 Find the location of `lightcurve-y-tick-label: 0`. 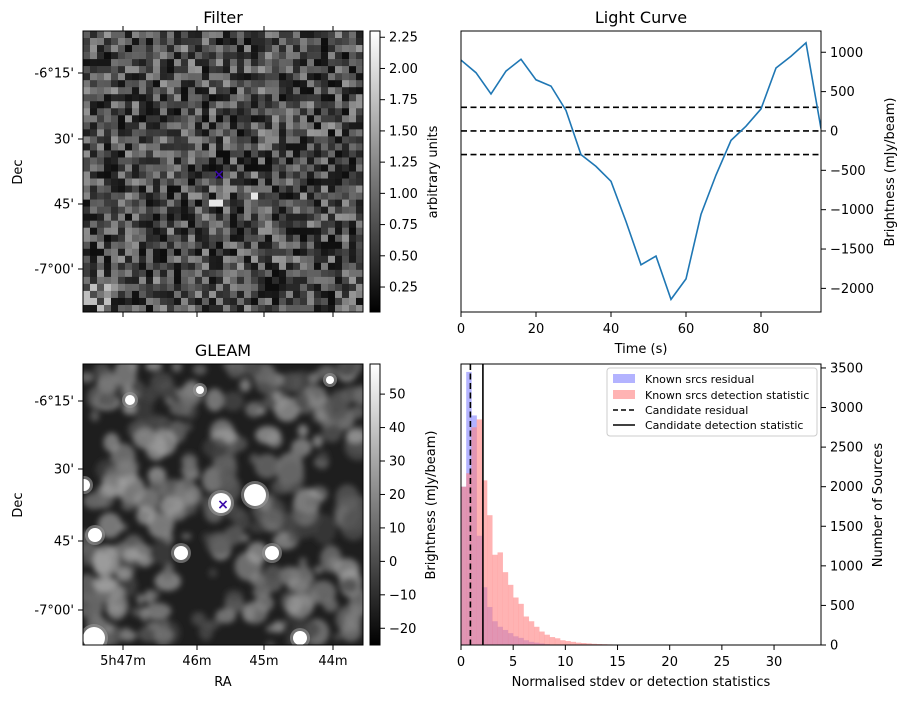

lightcurve-y-tick-label: 0 is located at coordinates (834, 131).